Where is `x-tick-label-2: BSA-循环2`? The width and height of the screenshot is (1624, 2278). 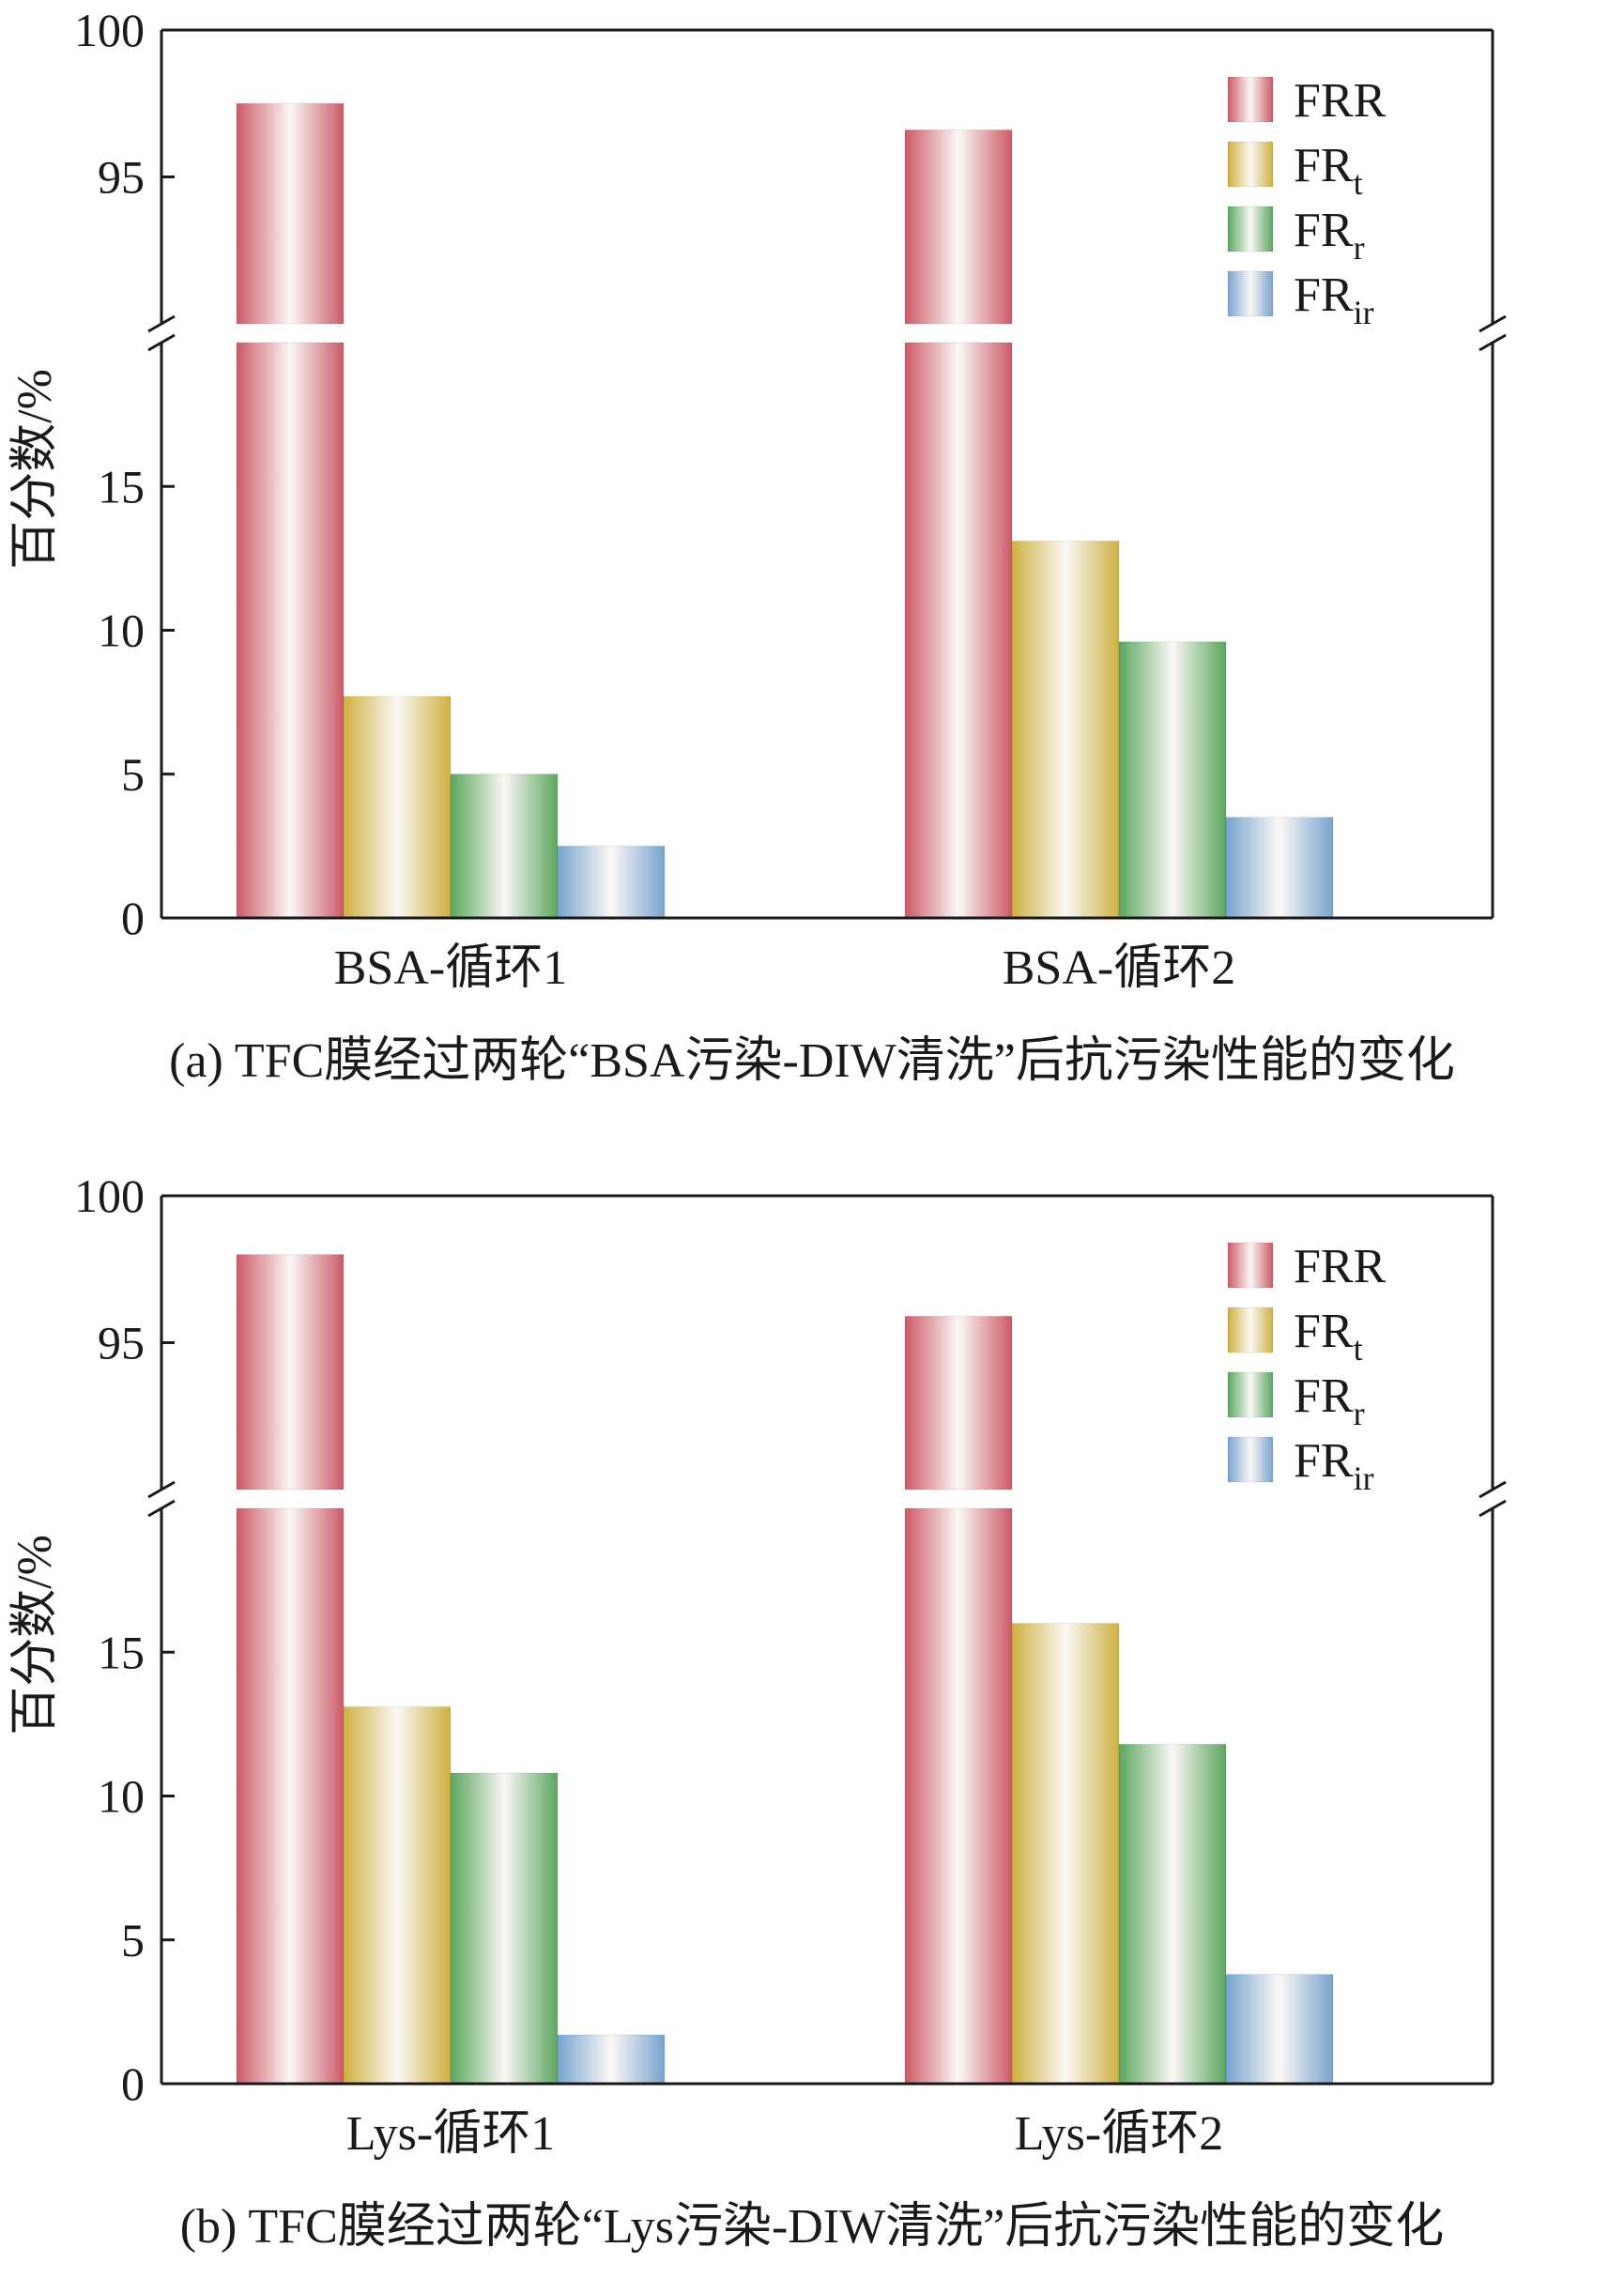 x-tick-label-2: BSA-循环2 is located at coordinates (1119, 968).